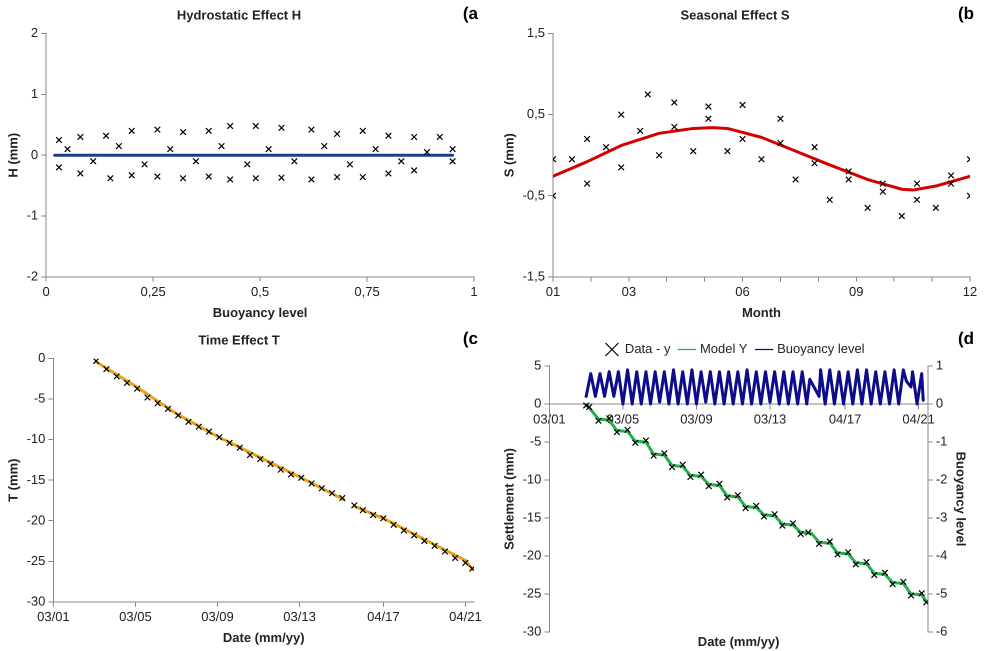 The height and width of the screenshot is (651, 992). What do you see at coordinates (742, 292) in the screenshot?
I see `x-tick-label: 06` at bounding box center [742, 292].